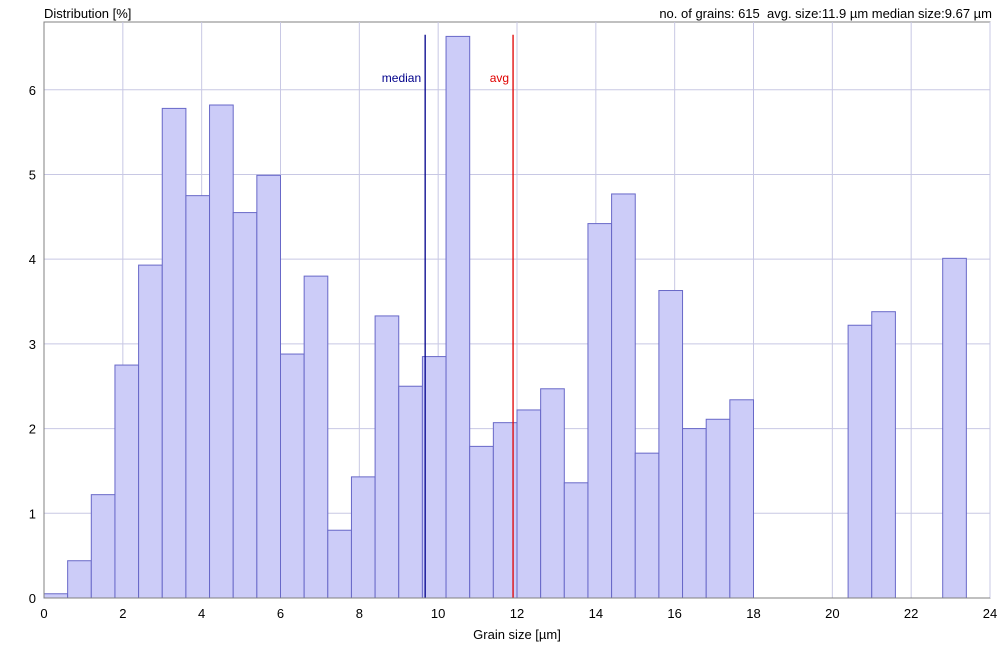 Image resolution: width=1002 pixels, height=648 pixels. Describe the element at coordinates (499, 78) in the screenshot. I see `avg-label: avg` at that location.